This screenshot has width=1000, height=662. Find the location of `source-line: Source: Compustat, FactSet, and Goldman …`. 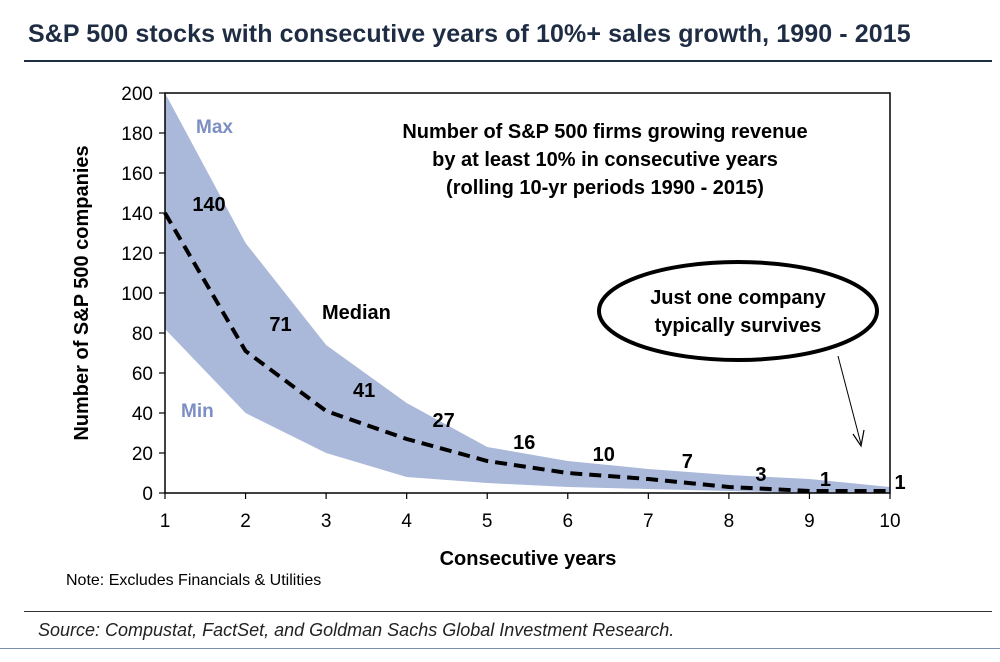

source-line: Source: Compustat, FactSet, and Goldman … is located at coordinates (356, 630).